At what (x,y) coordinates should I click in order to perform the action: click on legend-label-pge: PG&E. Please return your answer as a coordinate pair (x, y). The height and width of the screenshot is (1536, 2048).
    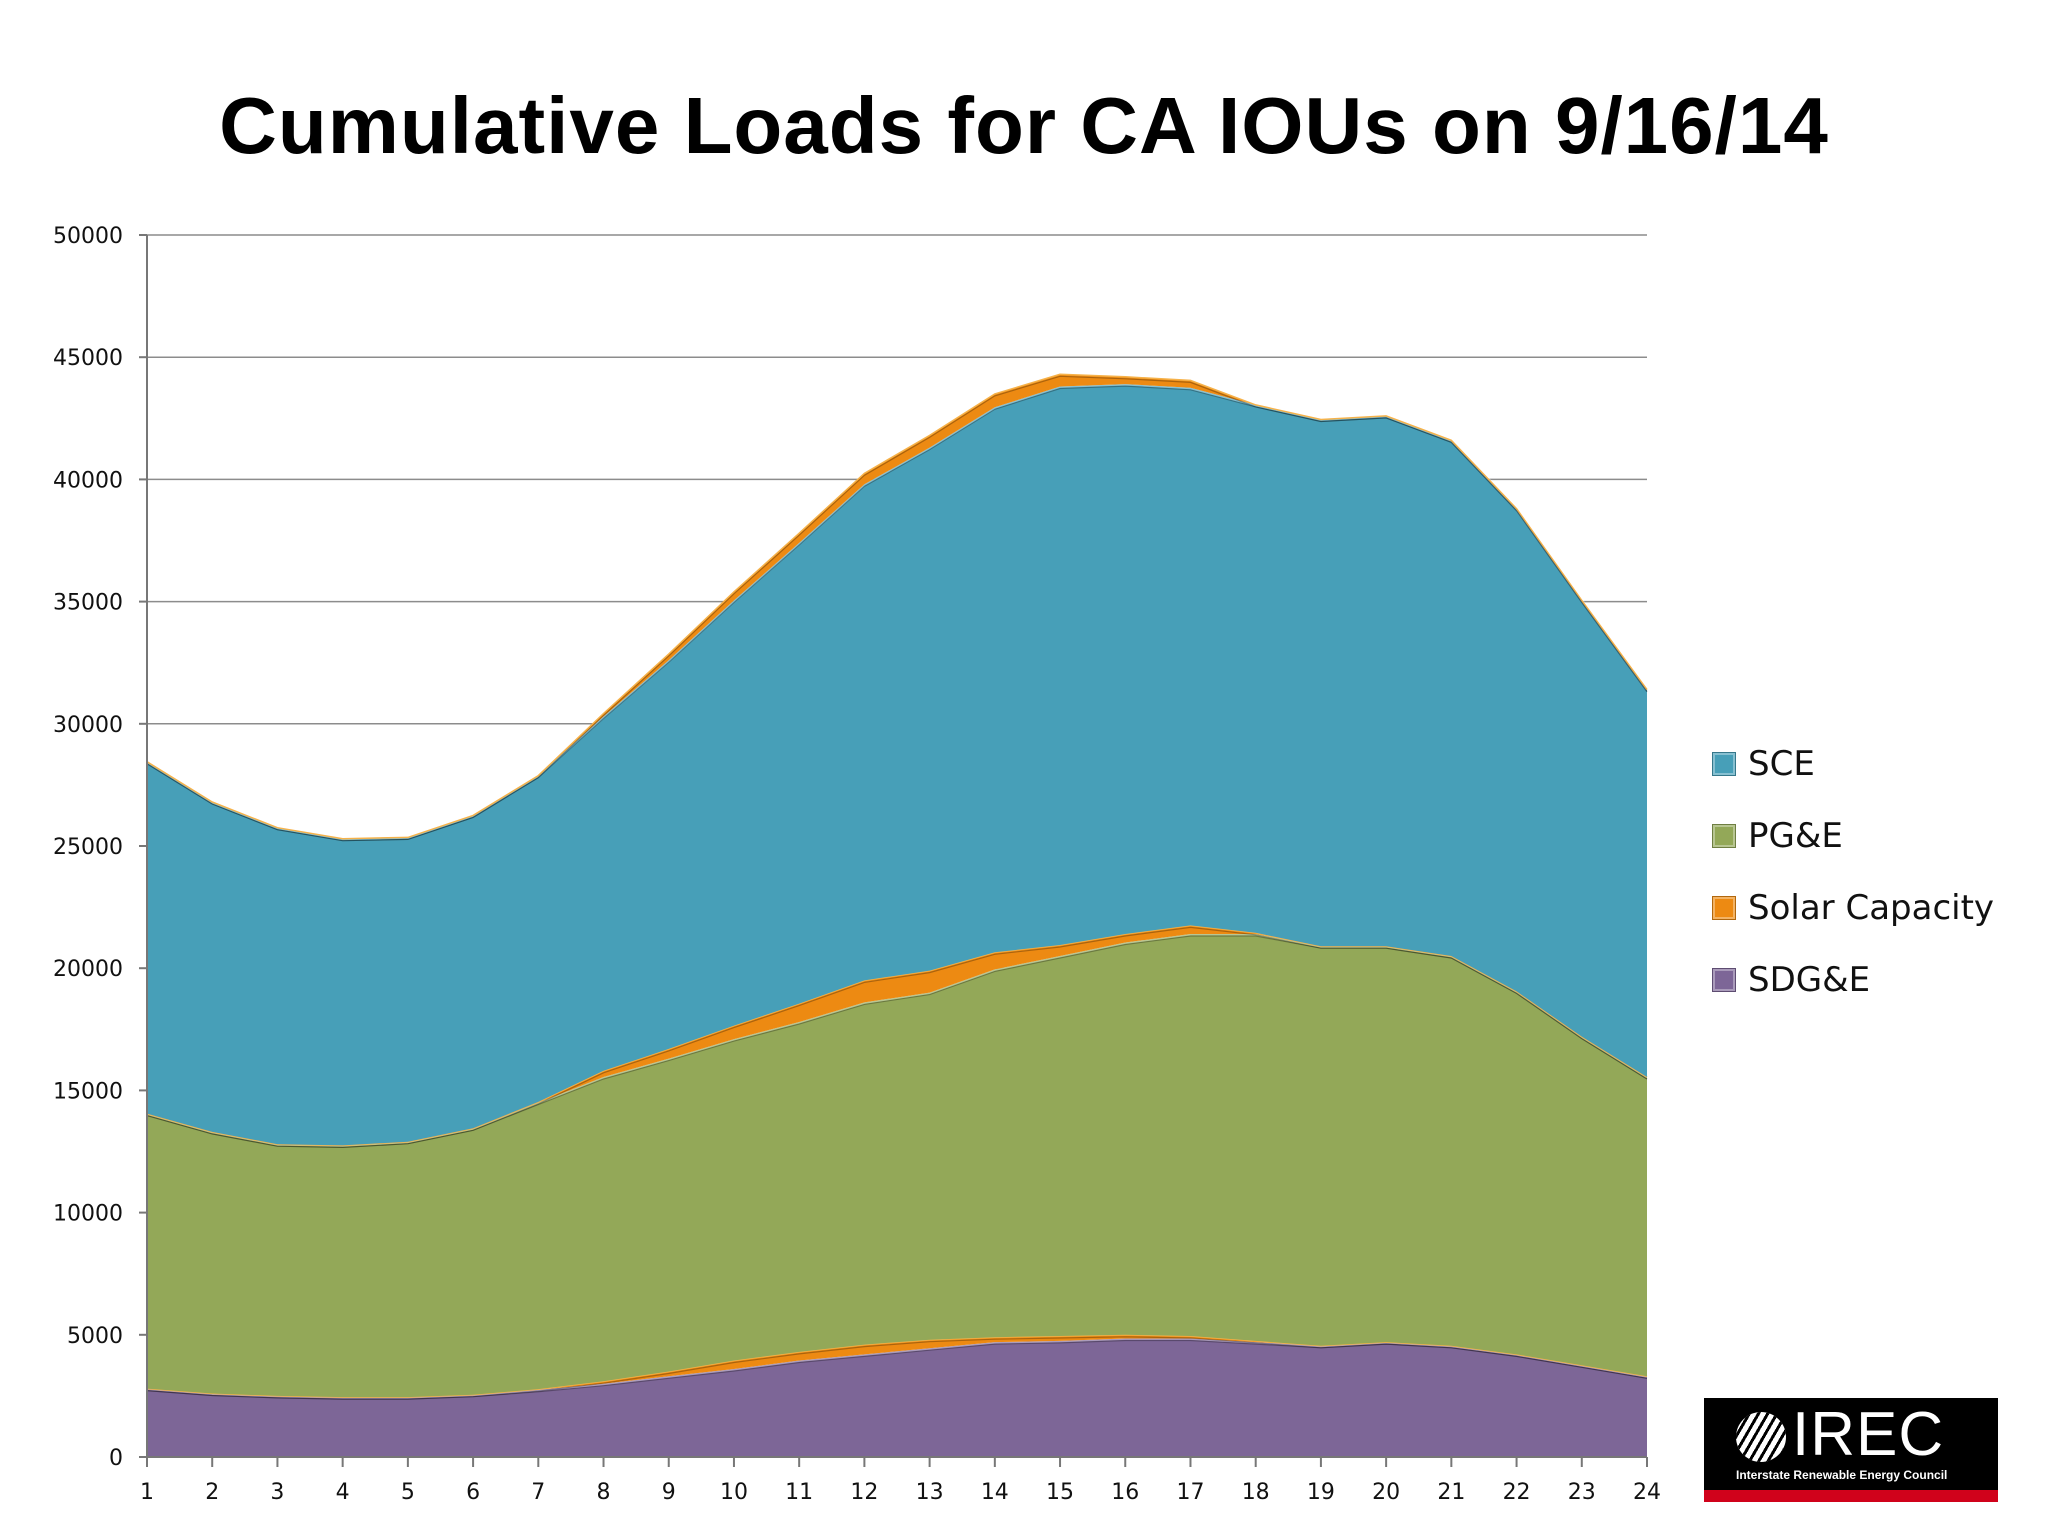
    Looking at the image, I should click on (1795, 836).